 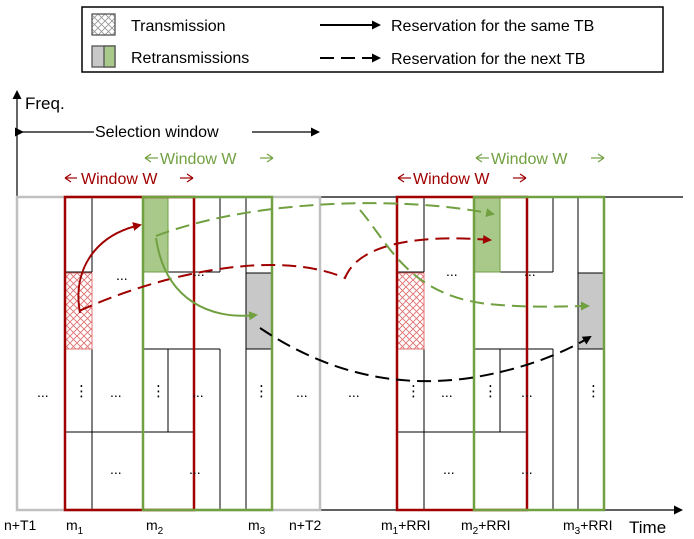 I want to click on hatch-swatch-icon, so click(x=103, y=24).